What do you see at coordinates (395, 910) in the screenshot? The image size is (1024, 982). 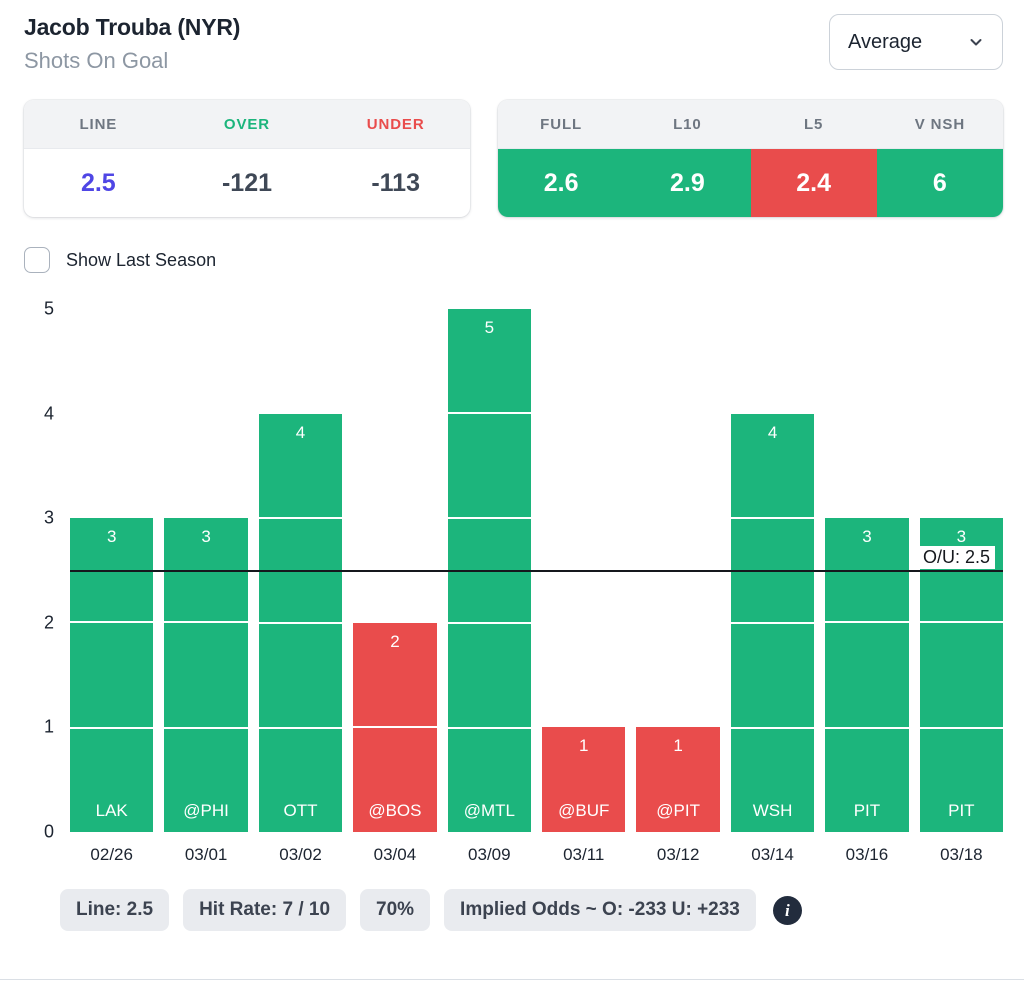 I see `hit-rate-percent-badge: 70%` at bounding box center [395, 910].